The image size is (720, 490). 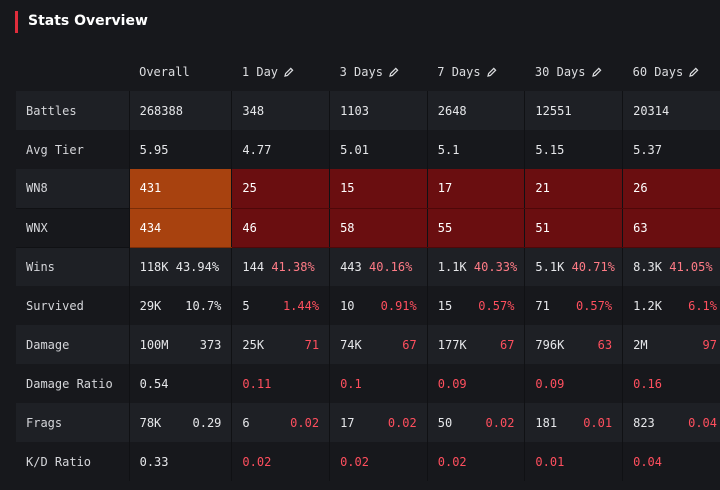 What do you see at coordinates (378, 344) in the screenshot?
I see `table-cell: 74K 67` at bounding box center [378, 344].